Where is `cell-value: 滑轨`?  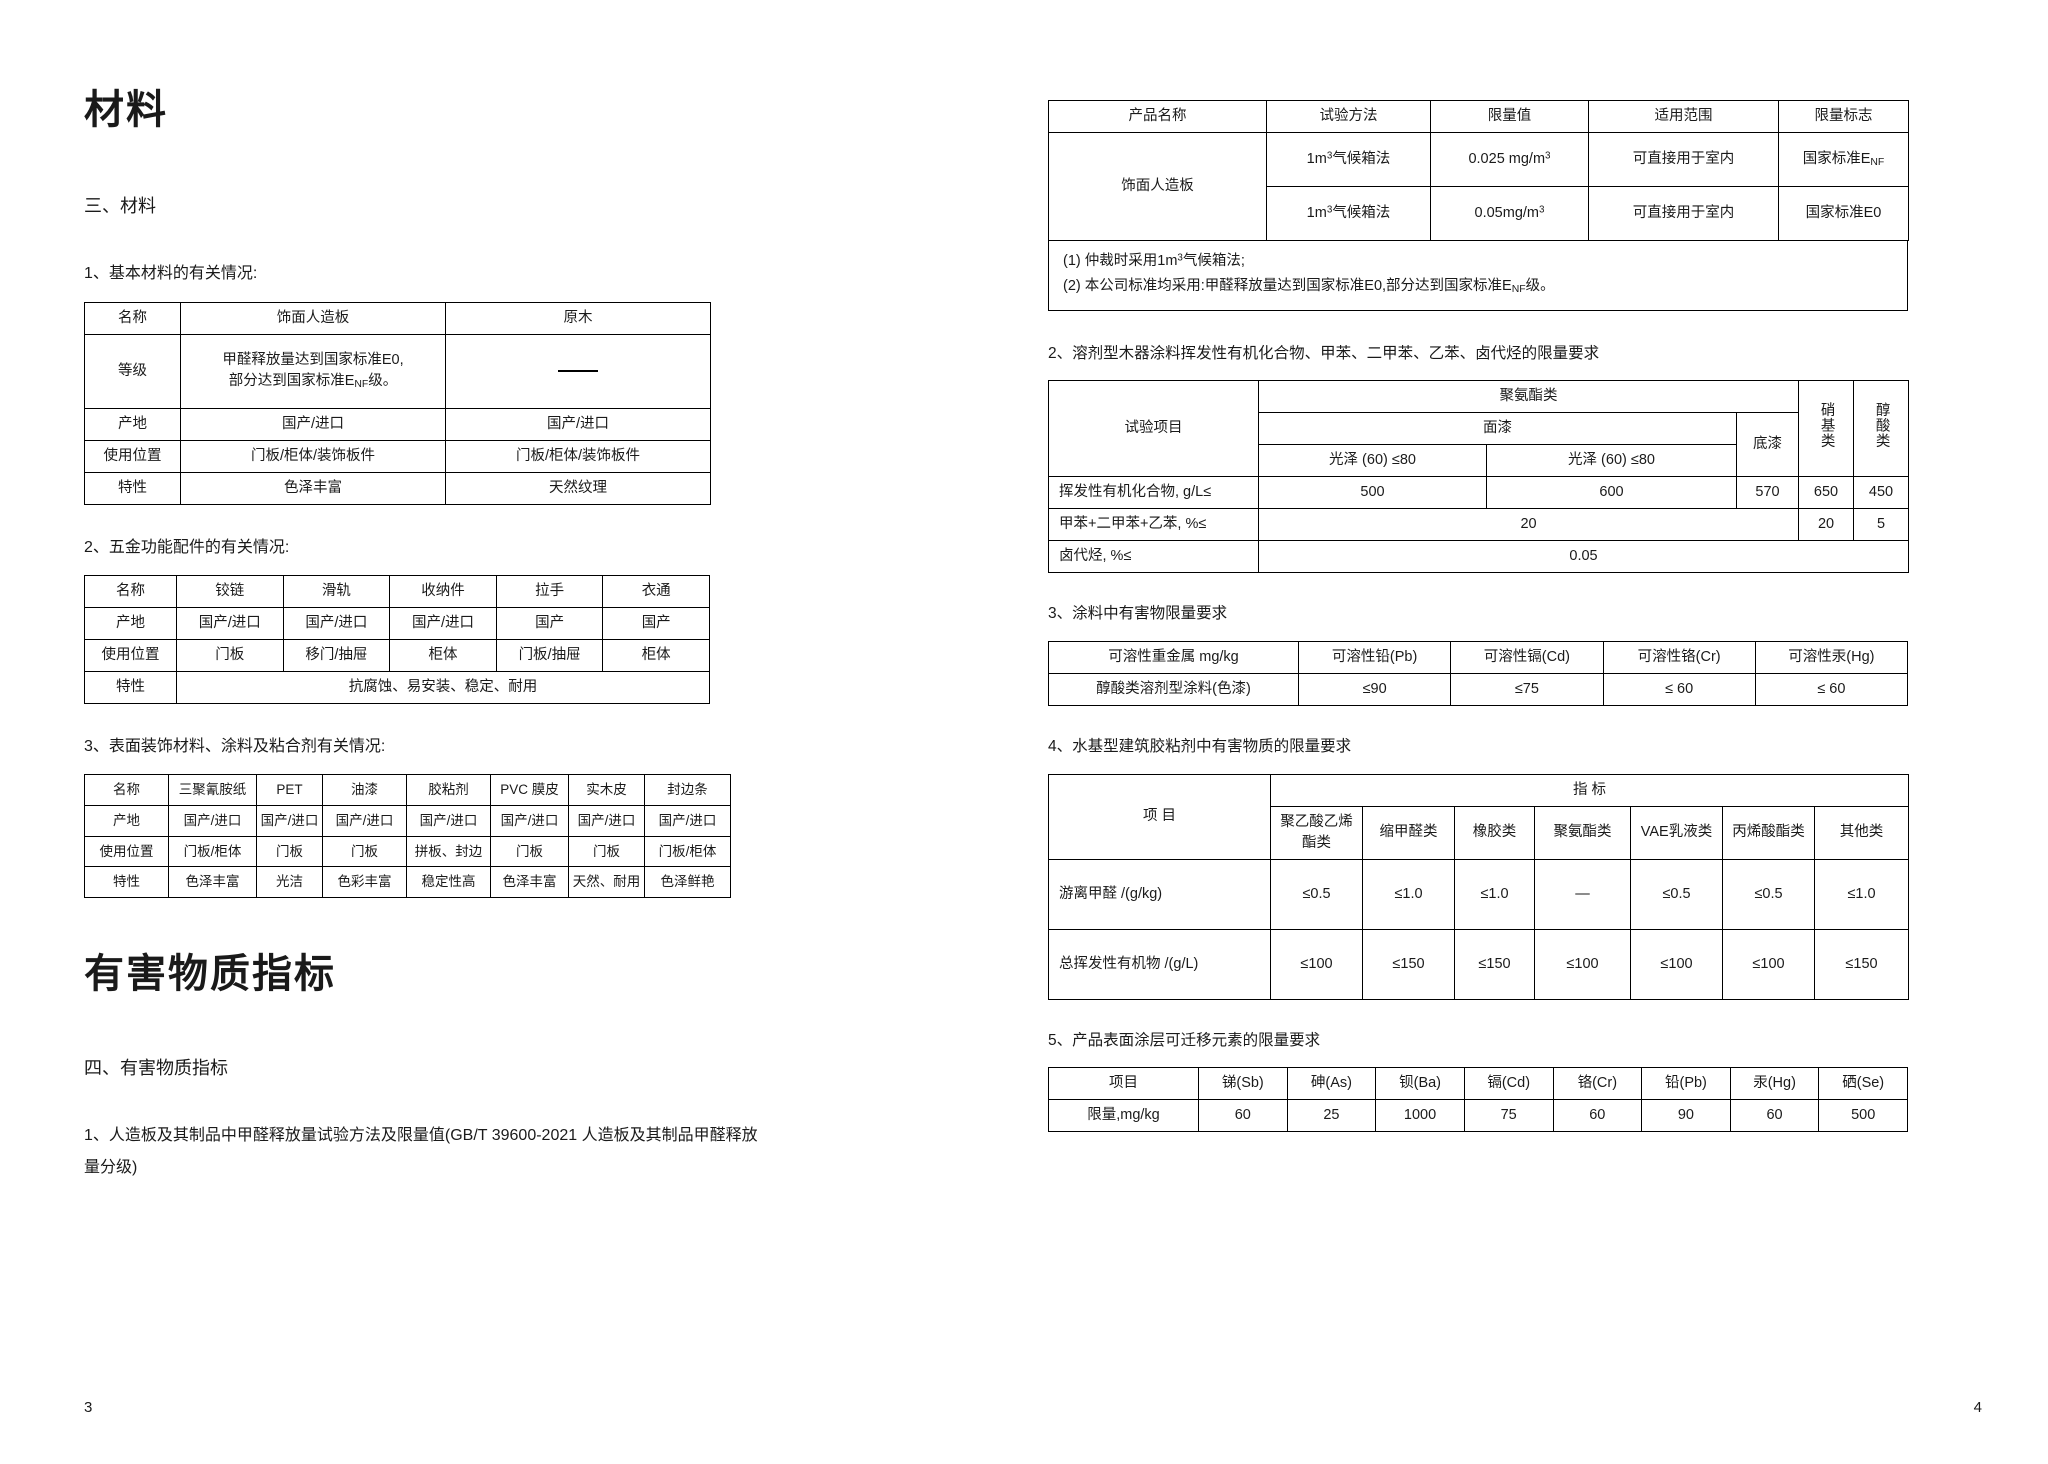 cell-value: 滑轨 is located at coordinates (336, 592).